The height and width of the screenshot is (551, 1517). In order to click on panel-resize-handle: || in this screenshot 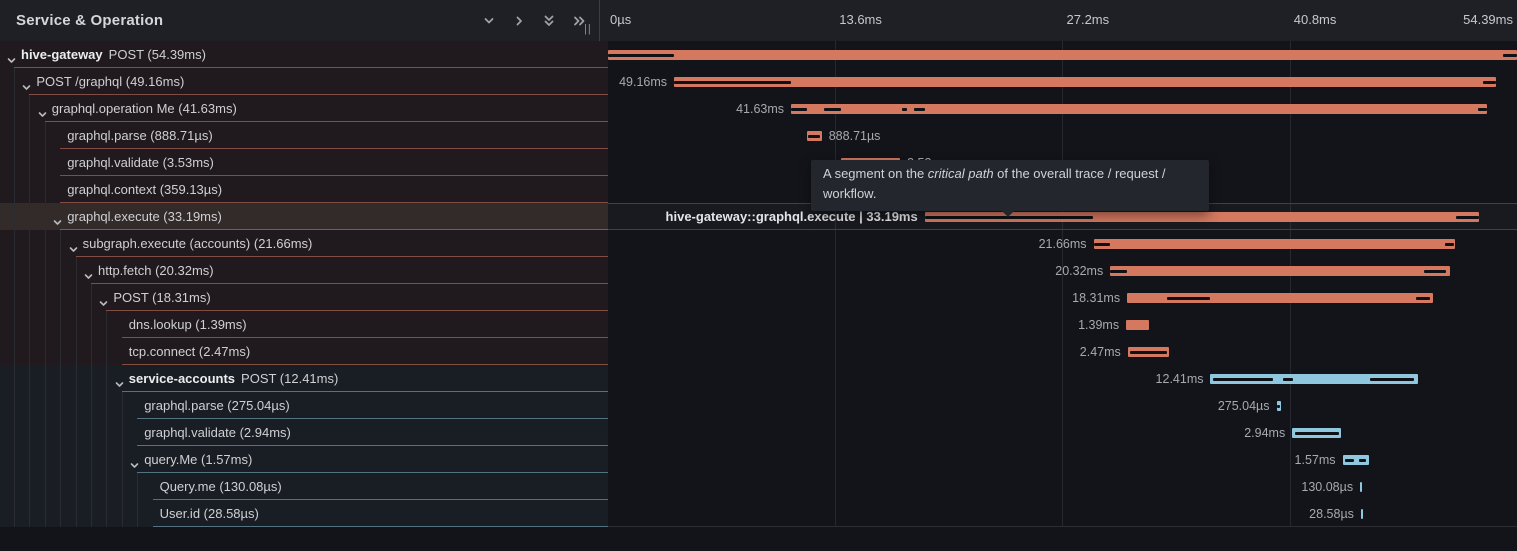, I will do `click(588, 29)`.